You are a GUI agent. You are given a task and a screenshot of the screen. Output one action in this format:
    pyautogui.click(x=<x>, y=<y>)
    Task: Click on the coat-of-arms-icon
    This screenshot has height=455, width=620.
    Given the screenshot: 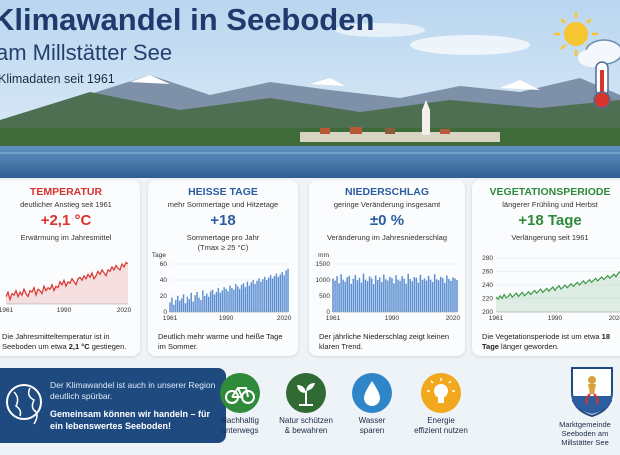 What is the action you would take?
    pyautogui.click(x=592, y=392)
    